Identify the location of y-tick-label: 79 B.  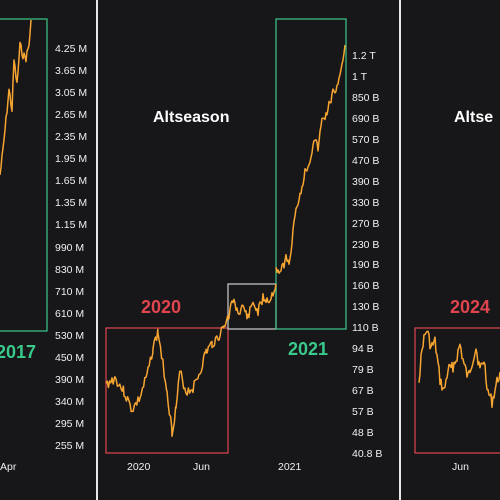
(363, 370).